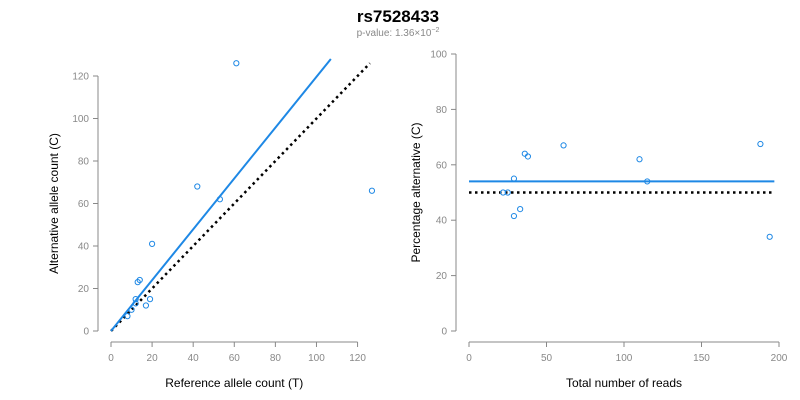 The height and width of the screenshot is (400, 800). Describe the element at coordinates (701, 358) in the screenshot. I see `x-tick-label: 150` at that location.